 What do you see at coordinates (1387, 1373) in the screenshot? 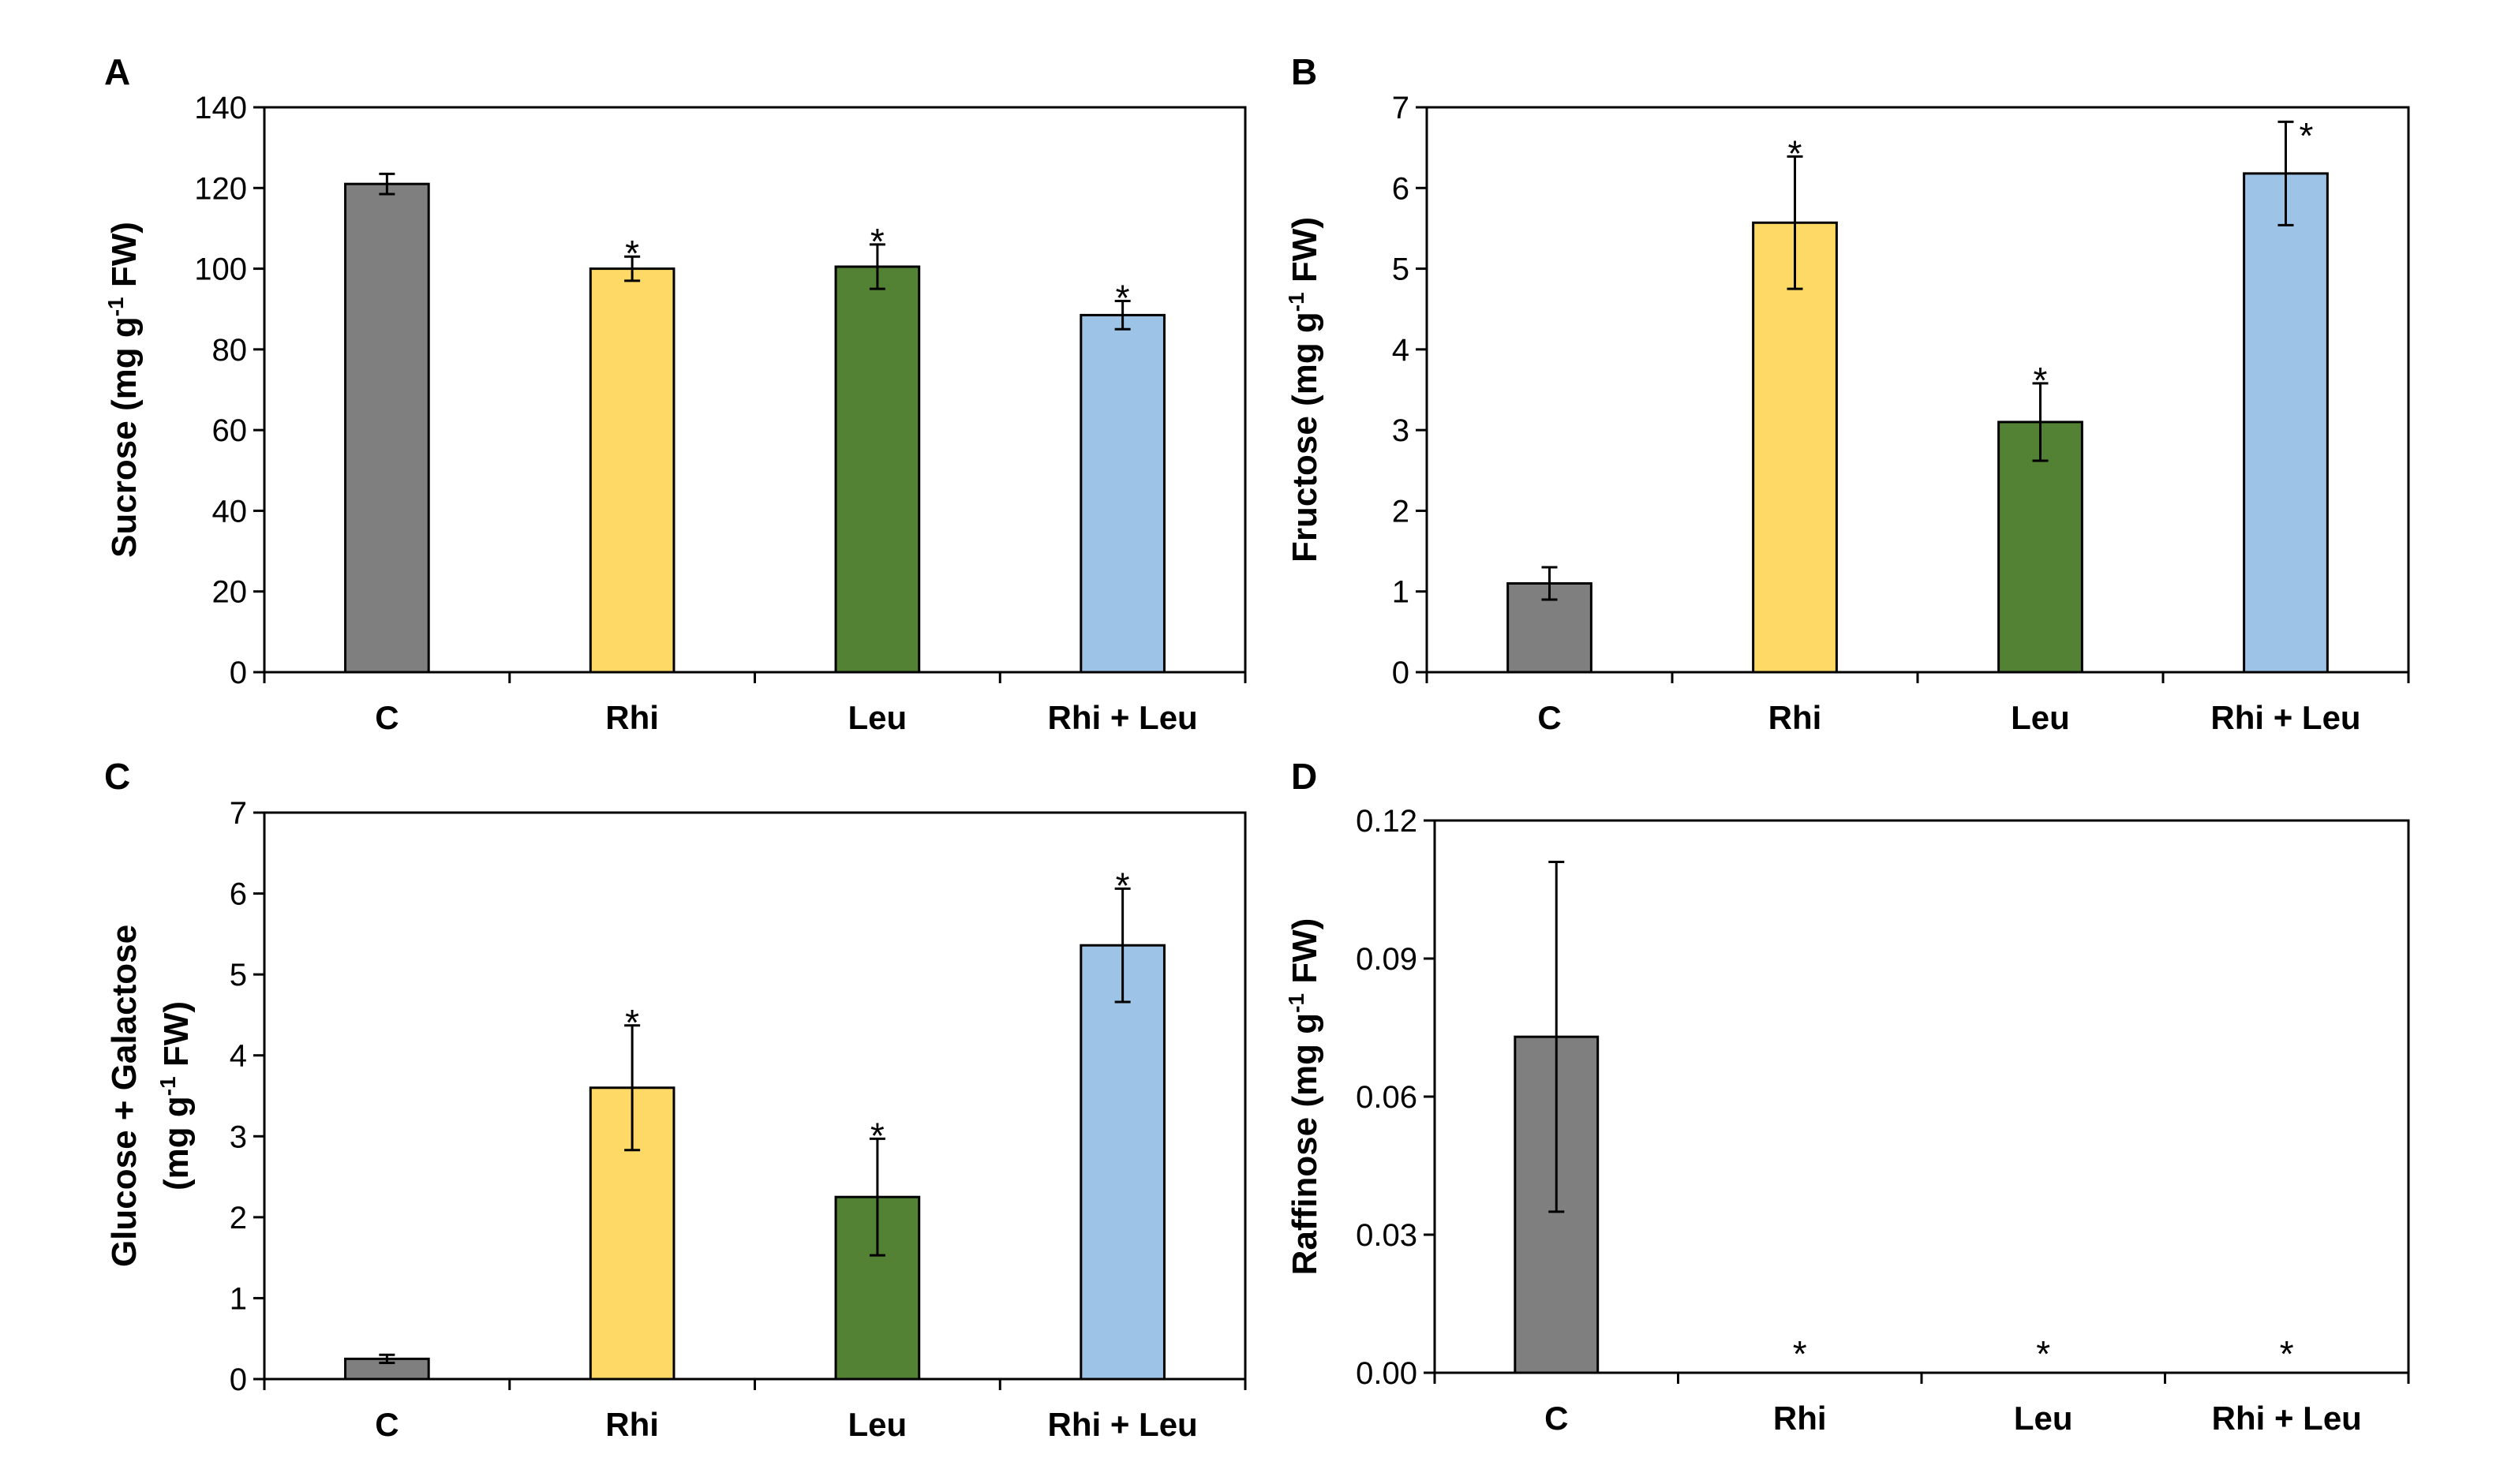
I see `y-tick-label: 0.00` at bounding box center [1387, 1373].